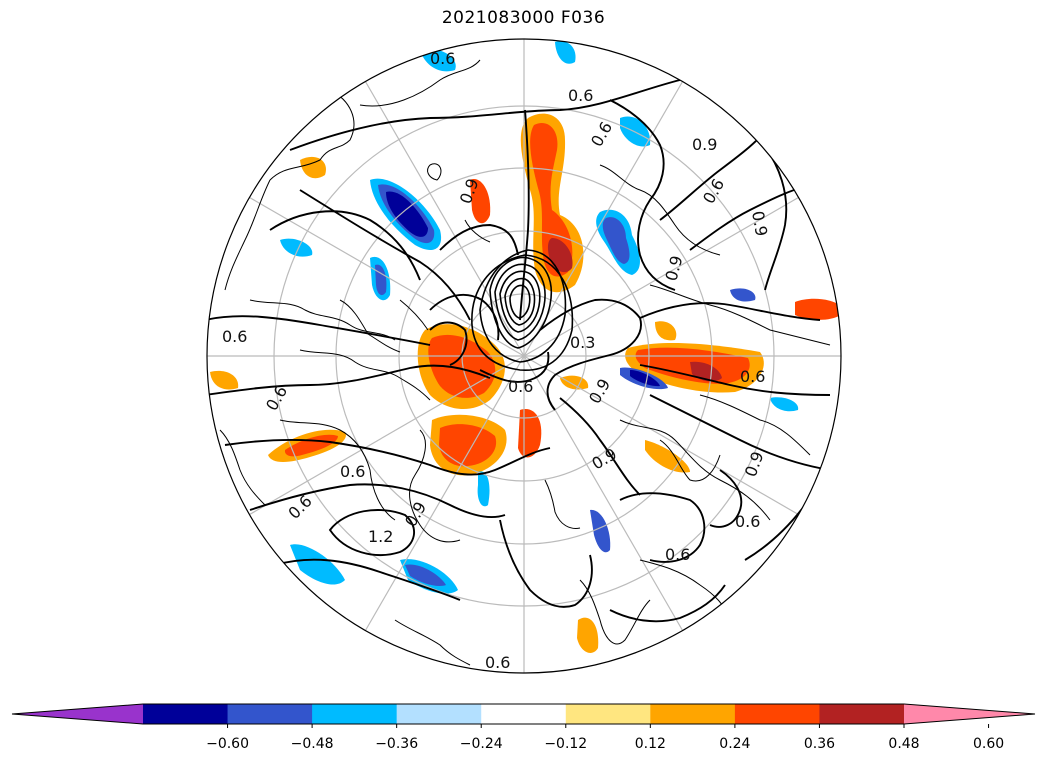 The image size is (1047, 763). What do you see at coordinates (582, 342) in the screenshot?
I see `contour-label: 0.3` at bounding box center [582, 342].